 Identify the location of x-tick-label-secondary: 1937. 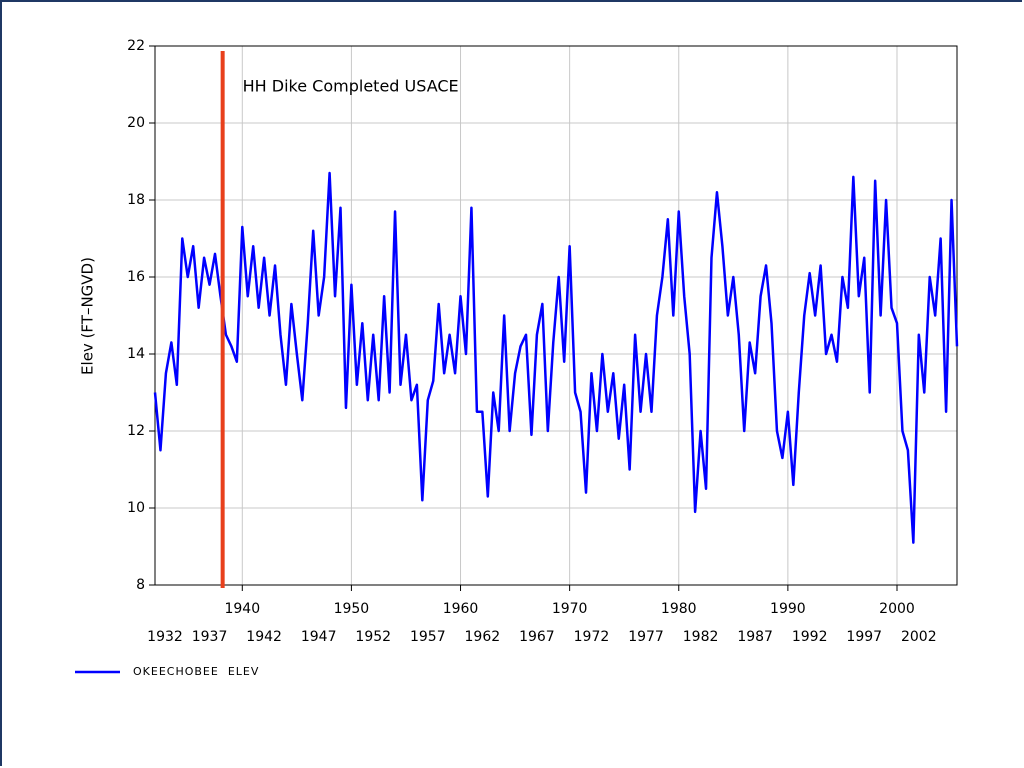
(210, 637).